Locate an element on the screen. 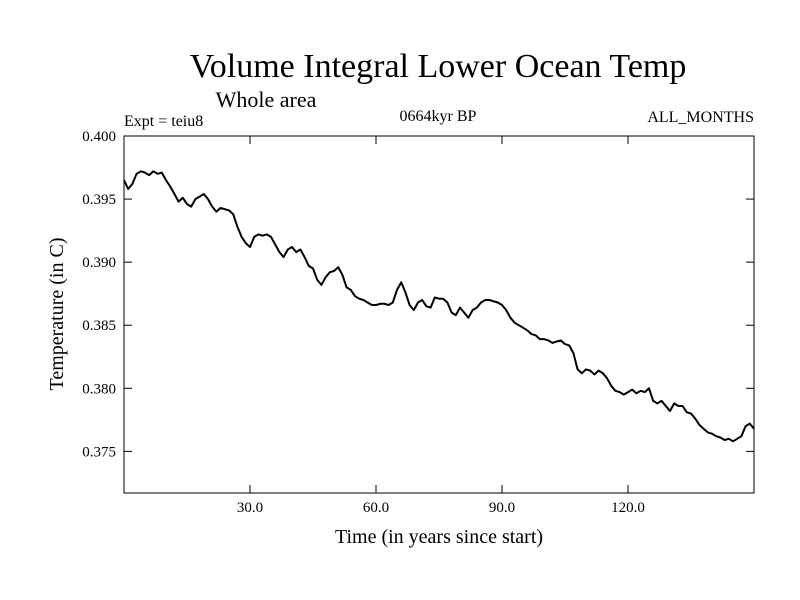  y-tick-label: 0.390 is located at coordinates (99, 263).